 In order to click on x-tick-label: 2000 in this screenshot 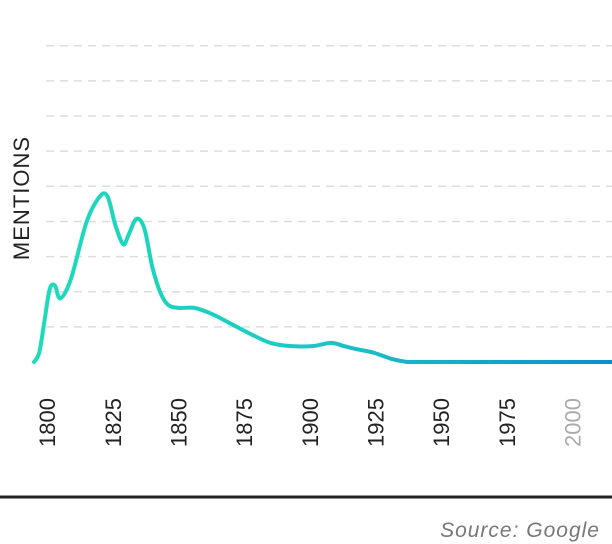, I will do `click(573, 422)`.